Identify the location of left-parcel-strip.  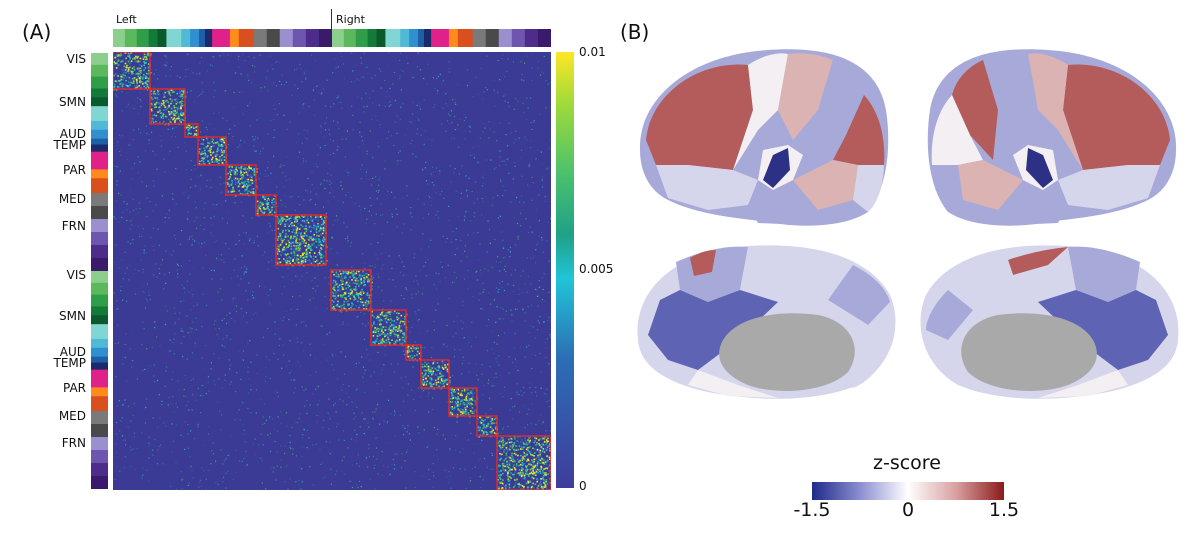
(99, 271).